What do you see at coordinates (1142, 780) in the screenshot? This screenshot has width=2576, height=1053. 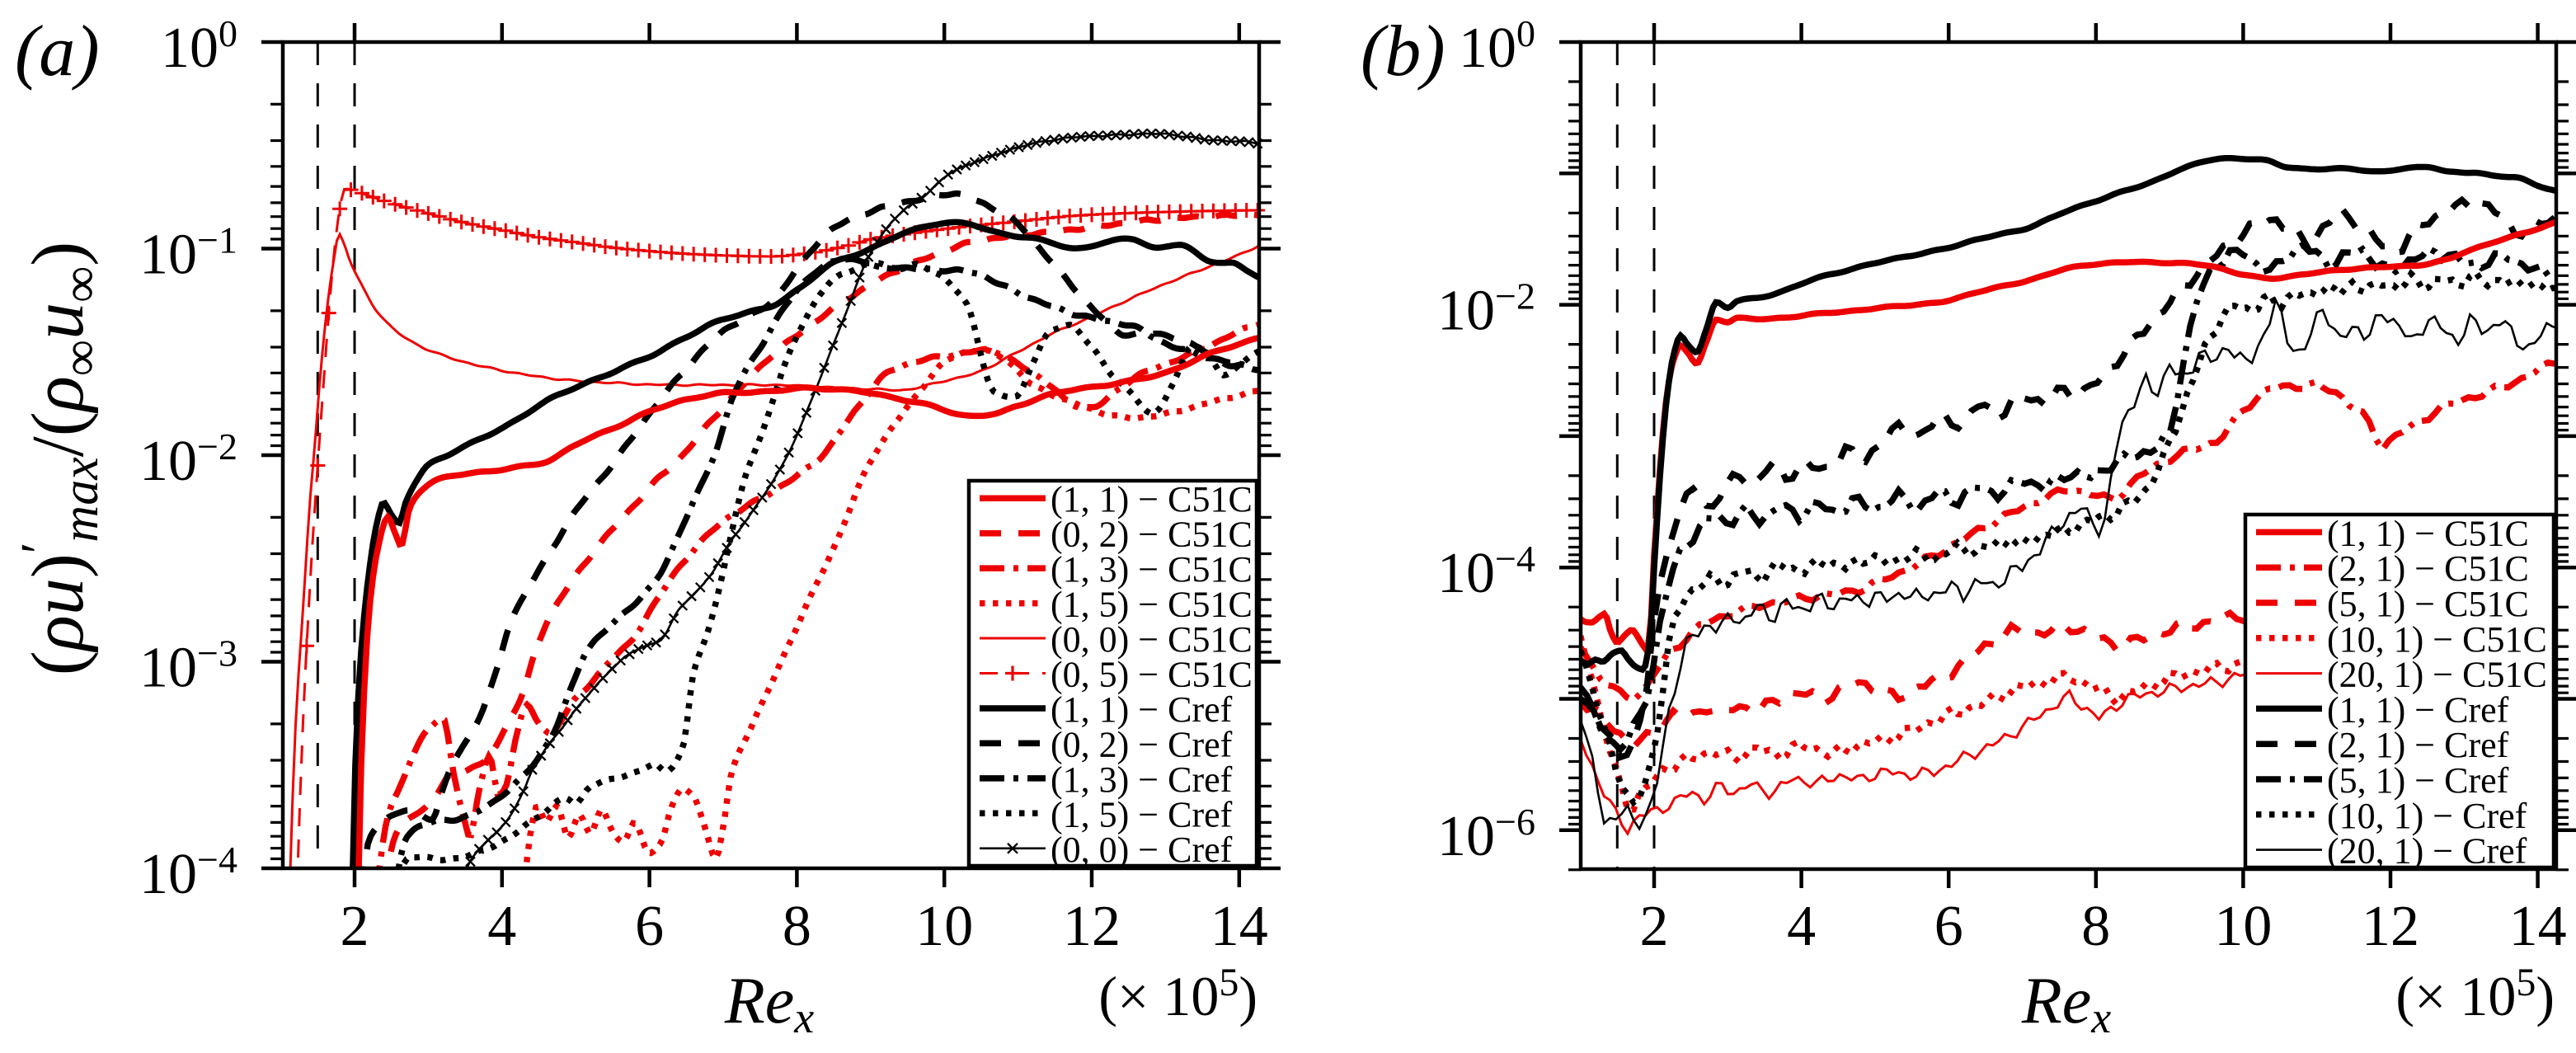 I see `svg-text: (1, 3) − Cref` at bounding box center [1142, 780].